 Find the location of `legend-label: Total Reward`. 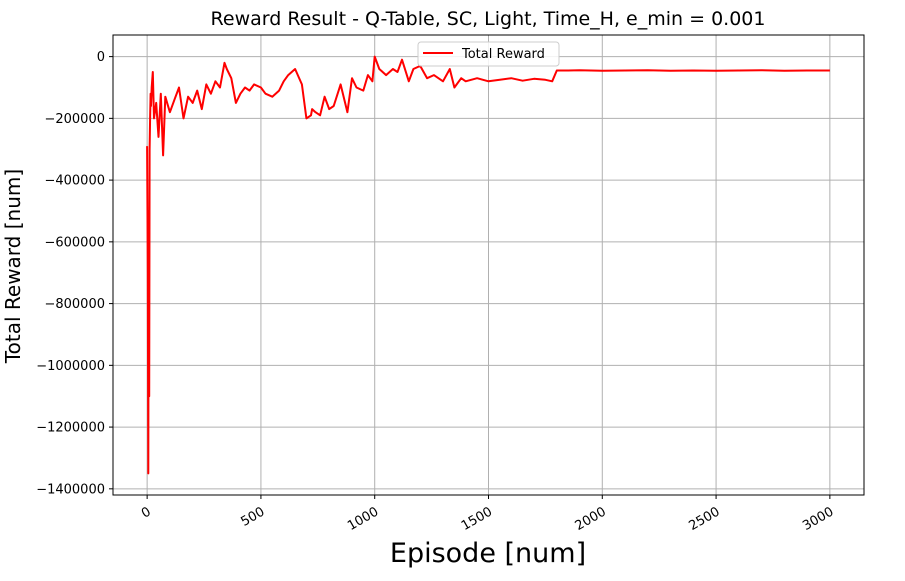

legend-label: Total Reward is located at coordinates (503, 54).